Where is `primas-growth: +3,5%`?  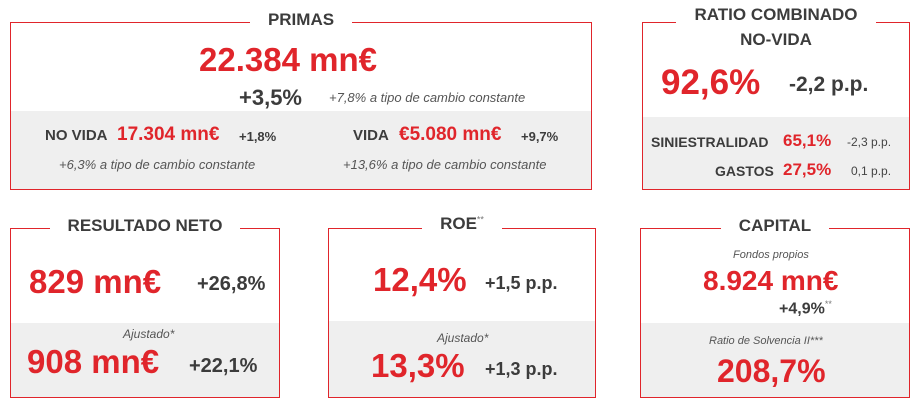 primas-growth: +3,5% is located at coordinates (270, 97).